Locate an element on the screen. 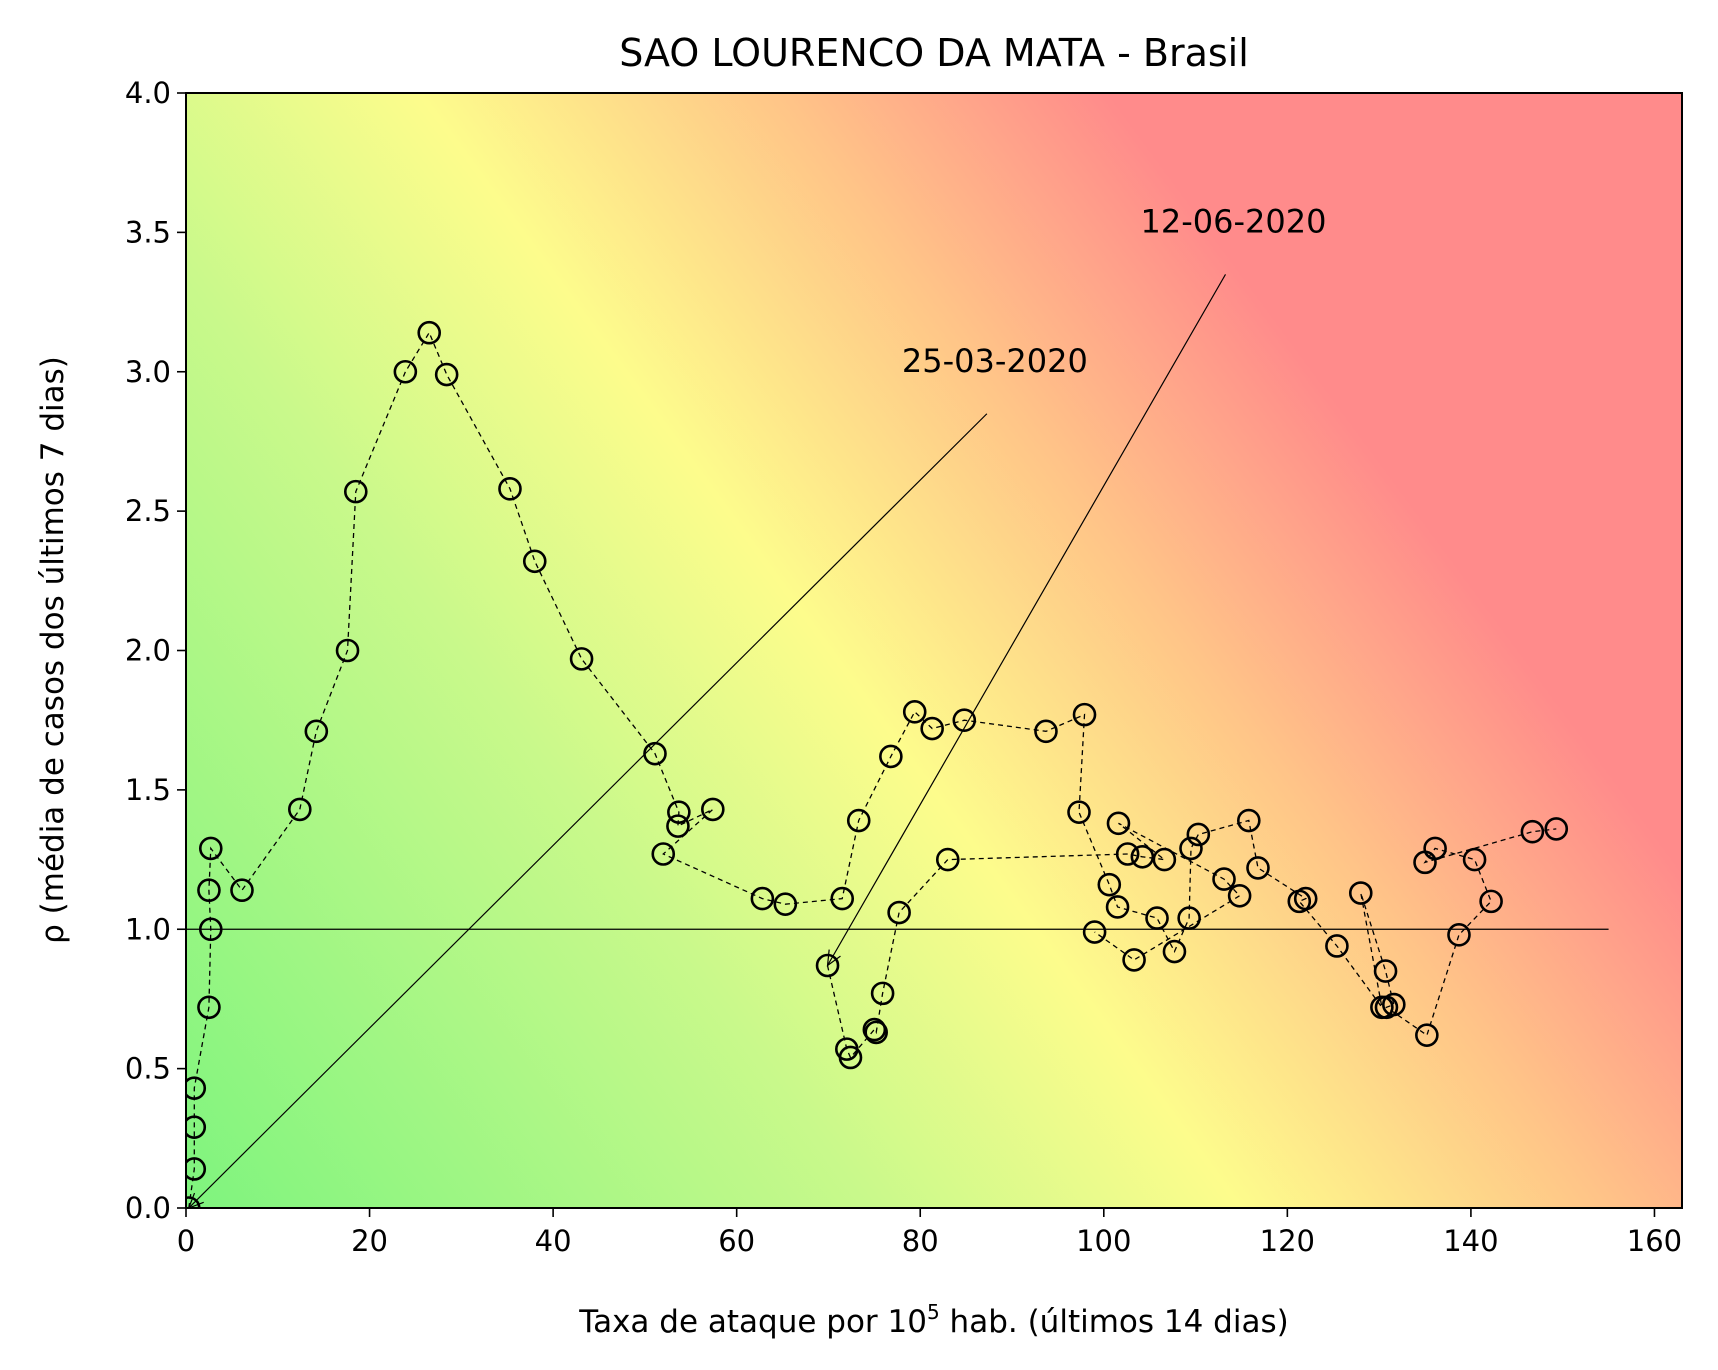 The width and height of the screenshot is (1718, 1370). y-tick-label: 0.5 is located at coordinates (148, 1069).